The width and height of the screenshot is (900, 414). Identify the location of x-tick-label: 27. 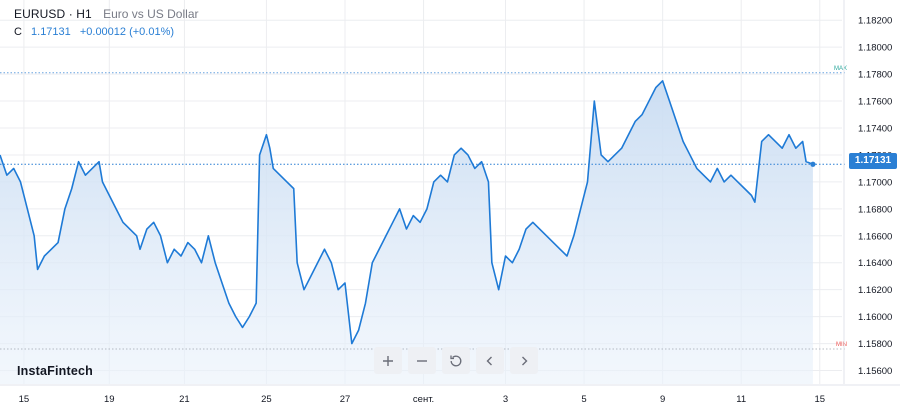
(345, 399).